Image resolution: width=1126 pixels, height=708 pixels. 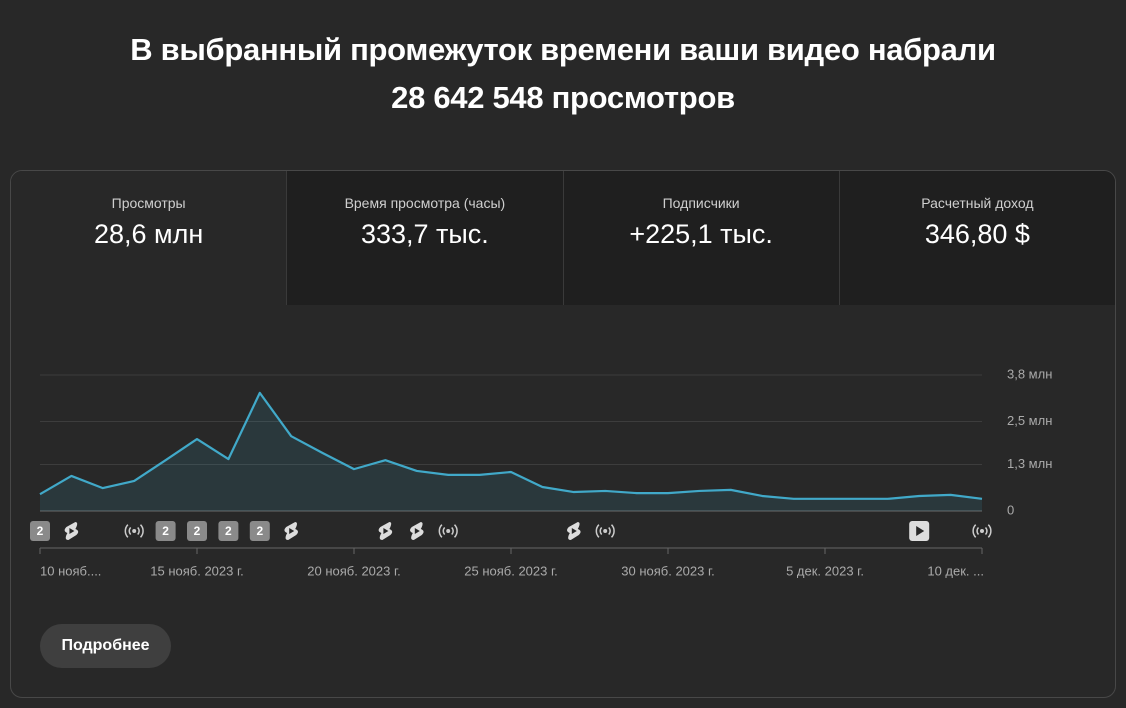 I want to click on metric-tab: Расчетный доход 346,80 $, so click(x=976, y=238).